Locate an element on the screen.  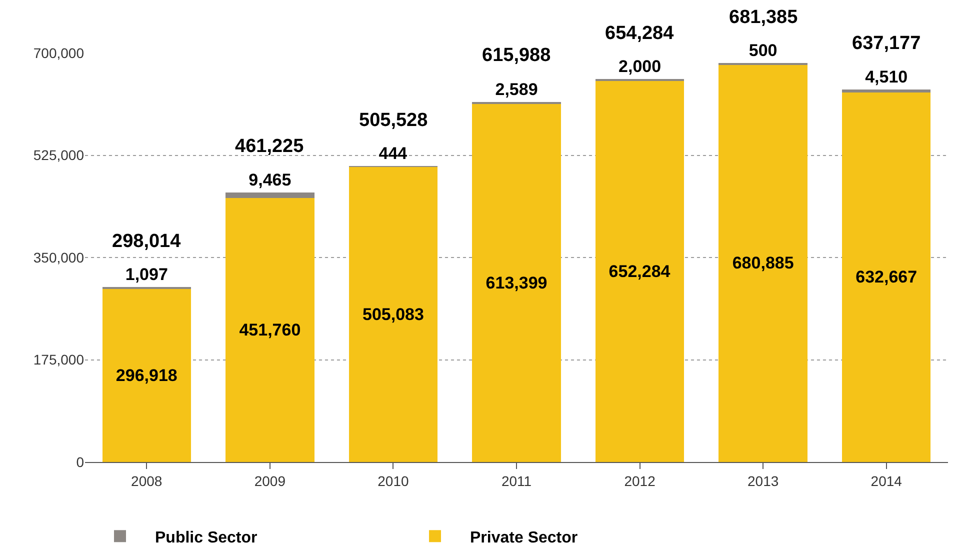
data-label: 613,399 is located at coordinates (517, 282).